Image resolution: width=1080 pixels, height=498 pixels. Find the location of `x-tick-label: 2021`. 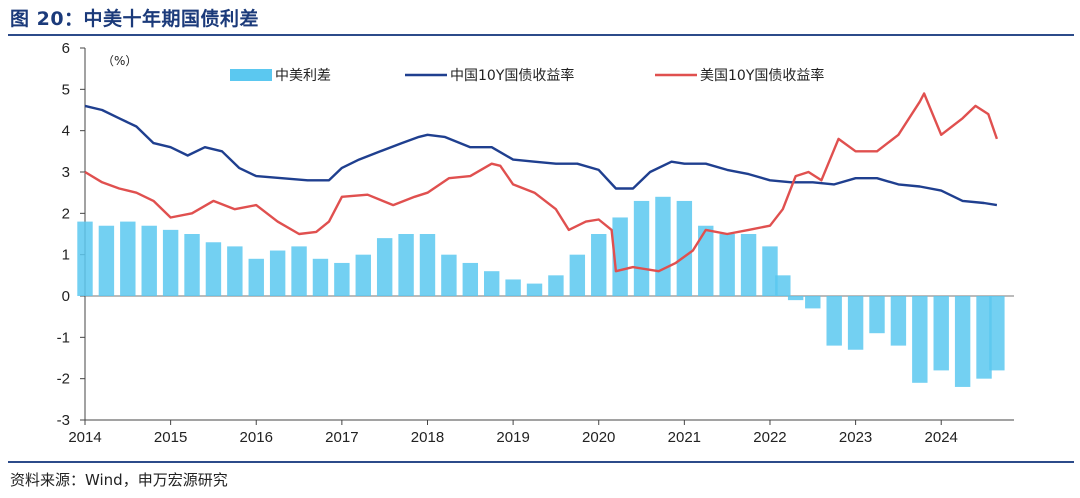

x-tick-label: 2021 is located at coordinates (684, 437).